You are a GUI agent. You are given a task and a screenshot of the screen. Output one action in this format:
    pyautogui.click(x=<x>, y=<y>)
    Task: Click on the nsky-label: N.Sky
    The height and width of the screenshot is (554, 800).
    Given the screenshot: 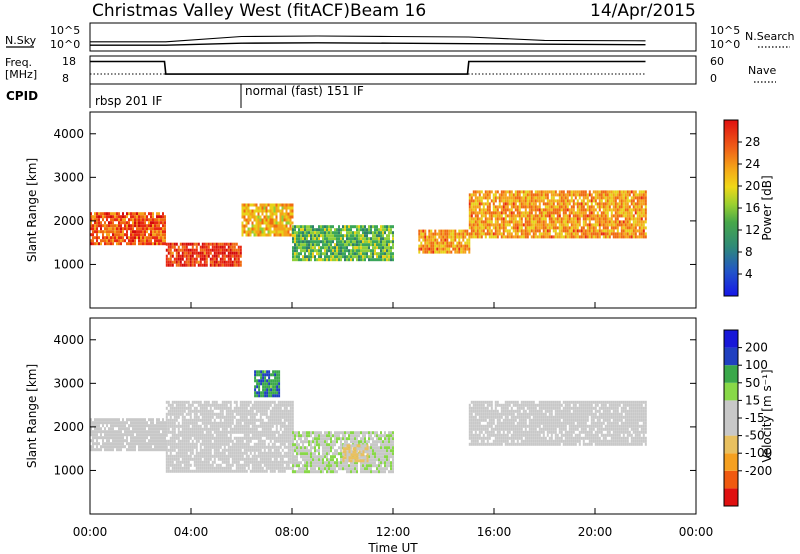 What is the action you would take?
    pyautogui.click(x=21, y=40)
    